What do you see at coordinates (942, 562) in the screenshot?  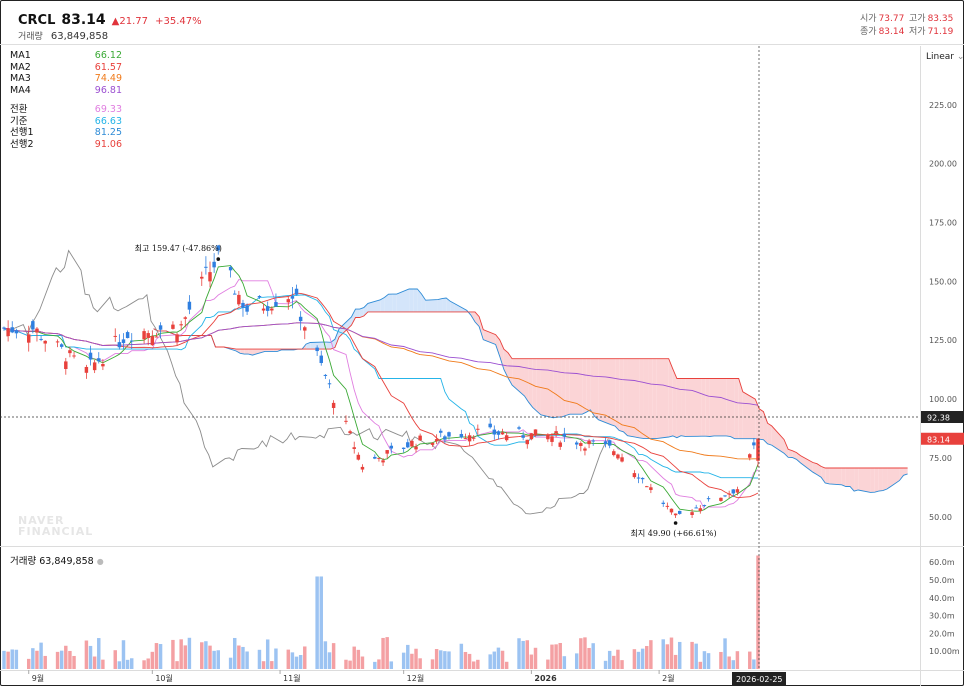 I see `volume-tick-label: 60.0m` at bounding box center [942, 562].